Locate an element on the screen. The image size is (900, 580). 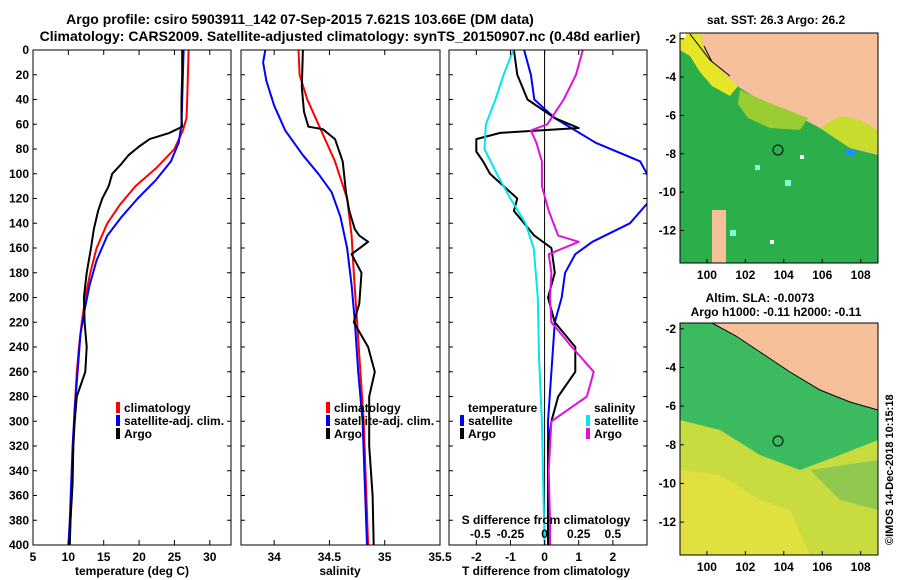
sst-argo-marker is located at coordinates (778, 150).